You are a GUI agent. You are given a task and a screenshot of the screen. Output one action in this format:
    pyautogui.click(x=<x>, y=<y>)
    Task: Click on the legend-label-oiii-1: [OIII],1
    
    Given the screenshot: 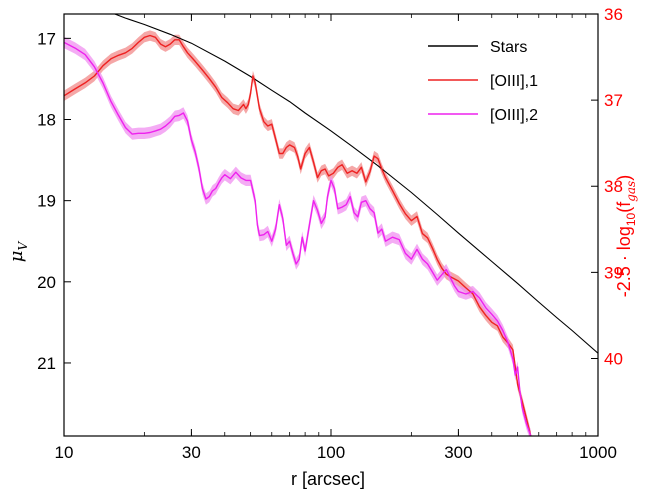 What is the action you would take?
    pyautogui.click(x=514, y=81)
    